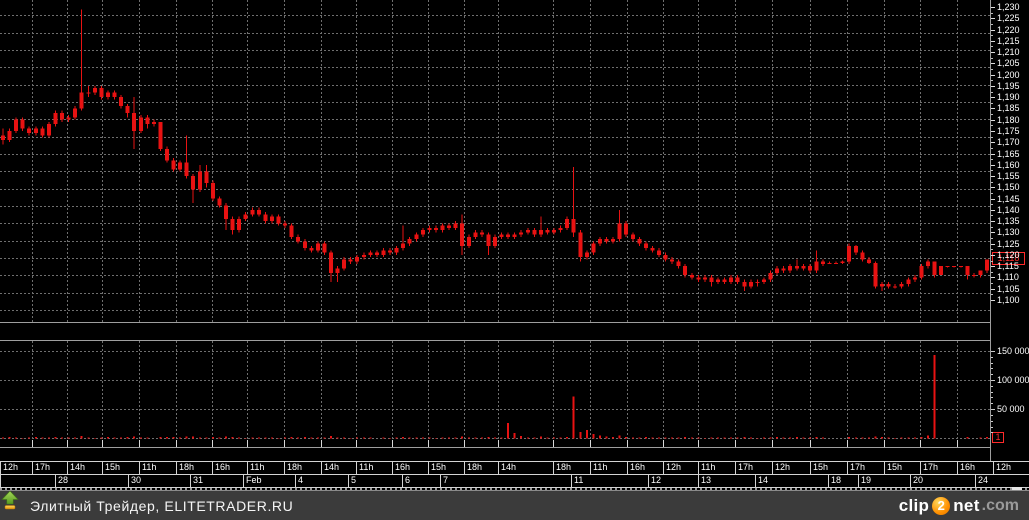  What do you see at coordinates (481, 468) in the screenshot?
I see `hour-cell: 18h` at bounding box center [481, 468].